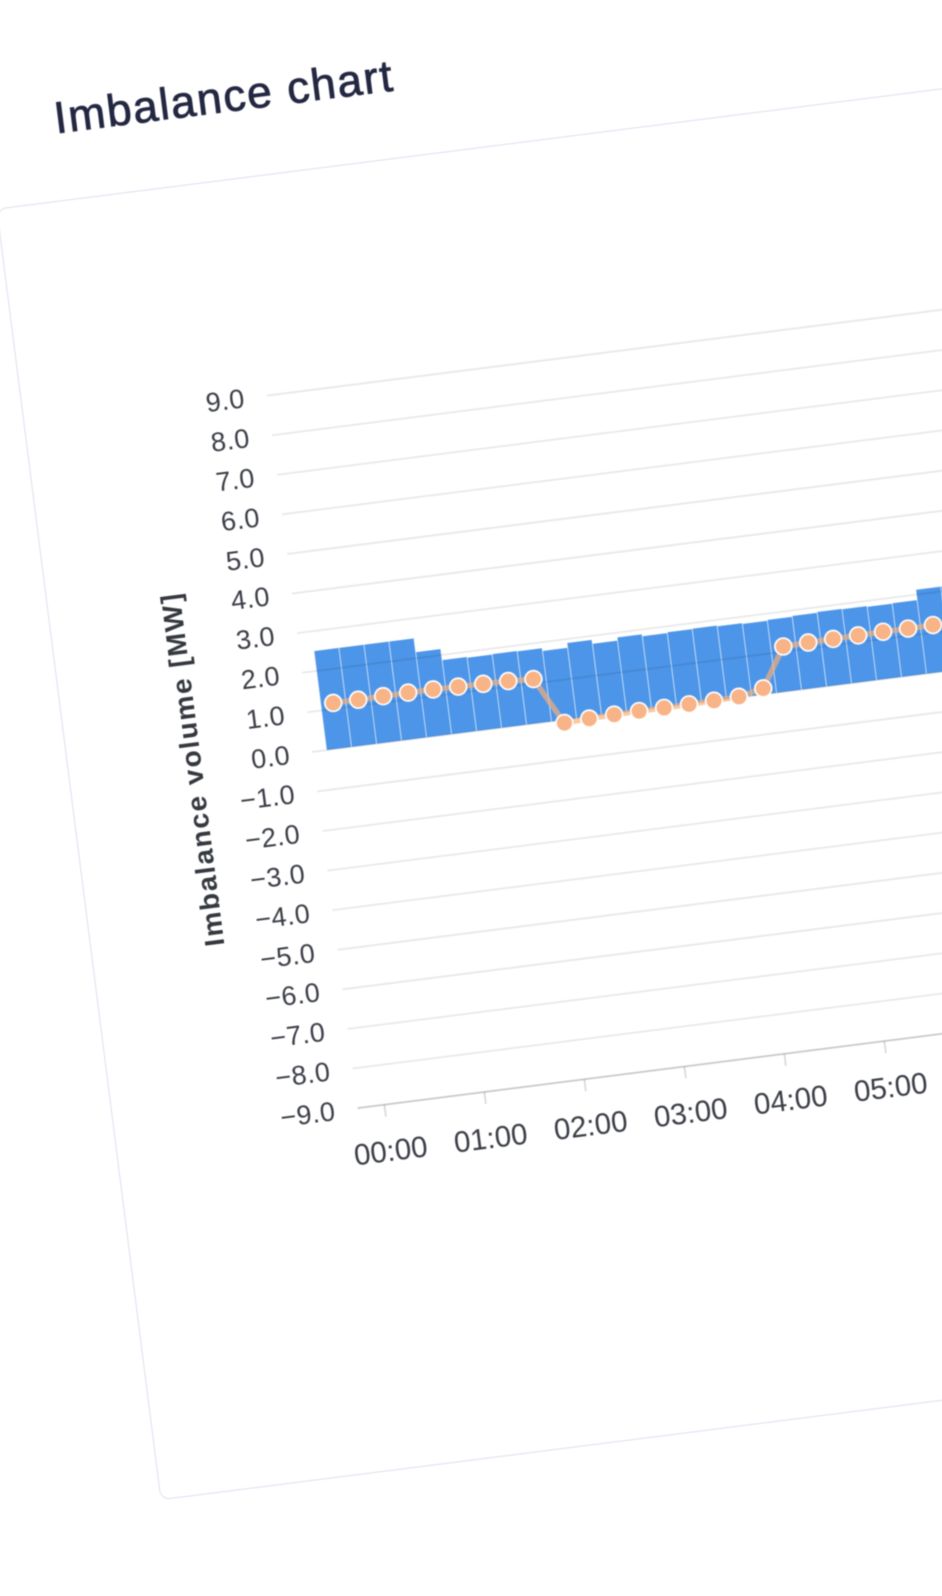 The image size is (942, 1596). Describe the element at coordinates (590, 1126) in the screenshot. I see `svg-text: 02:00` at that location.